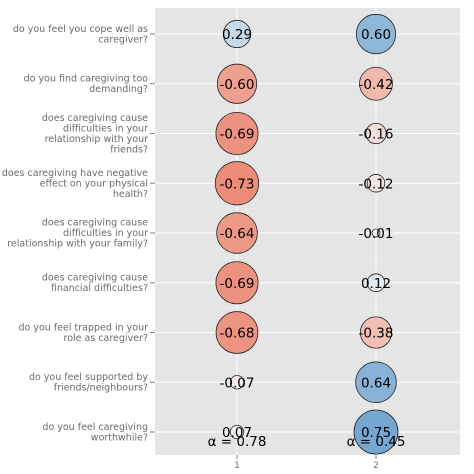  What do you see at coordinates (237, 442) in the screenshot?
I see `alpha-label: α = 0.78` at bounding box center [237, 442].